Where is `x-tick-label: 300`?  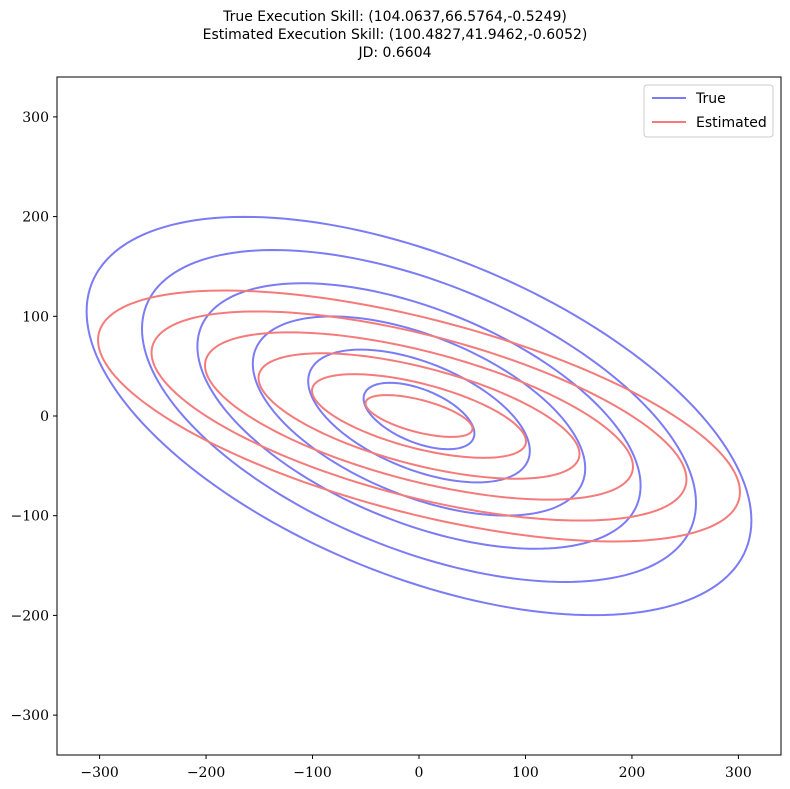 x-tick-label: 300 is located at coordinates (738, 773).